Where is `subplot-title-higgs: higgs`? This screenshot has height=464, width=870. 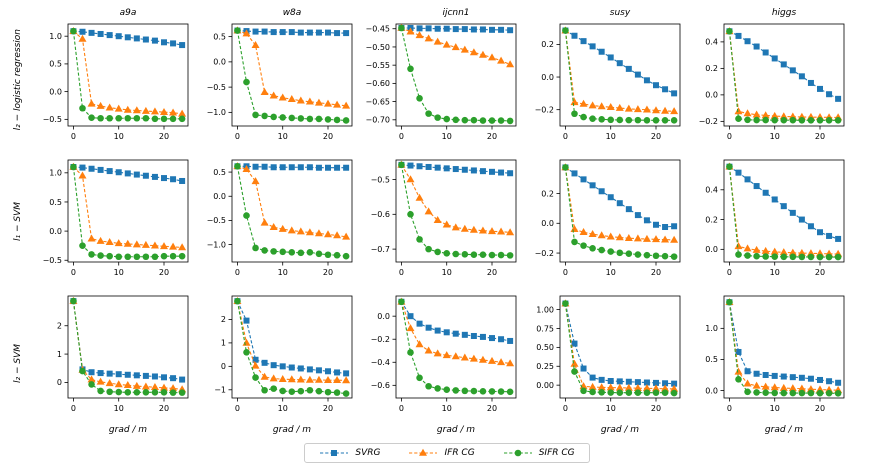
subplot-title-higgs: higgs is located at coordinates (784, 13).